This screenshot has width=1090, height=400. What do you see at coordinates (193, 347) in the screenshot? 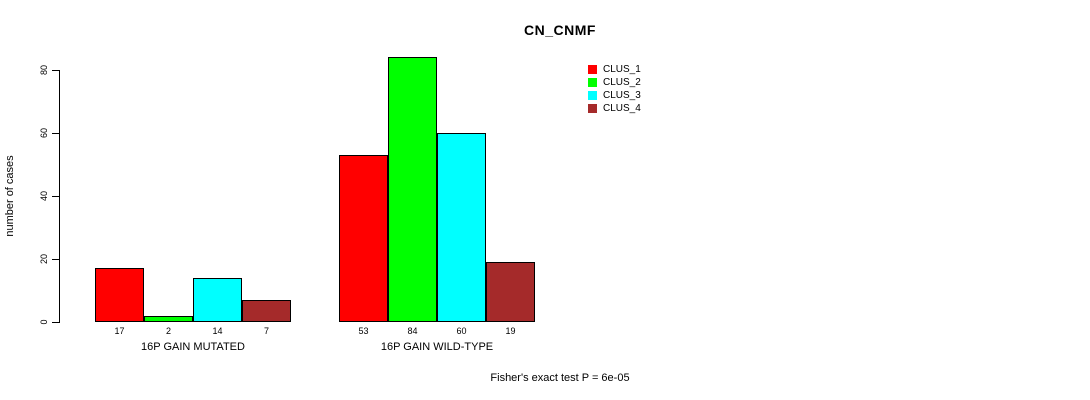
I see `category-label: 16P GAIN MUTATED` at bounding box center [193, 347].